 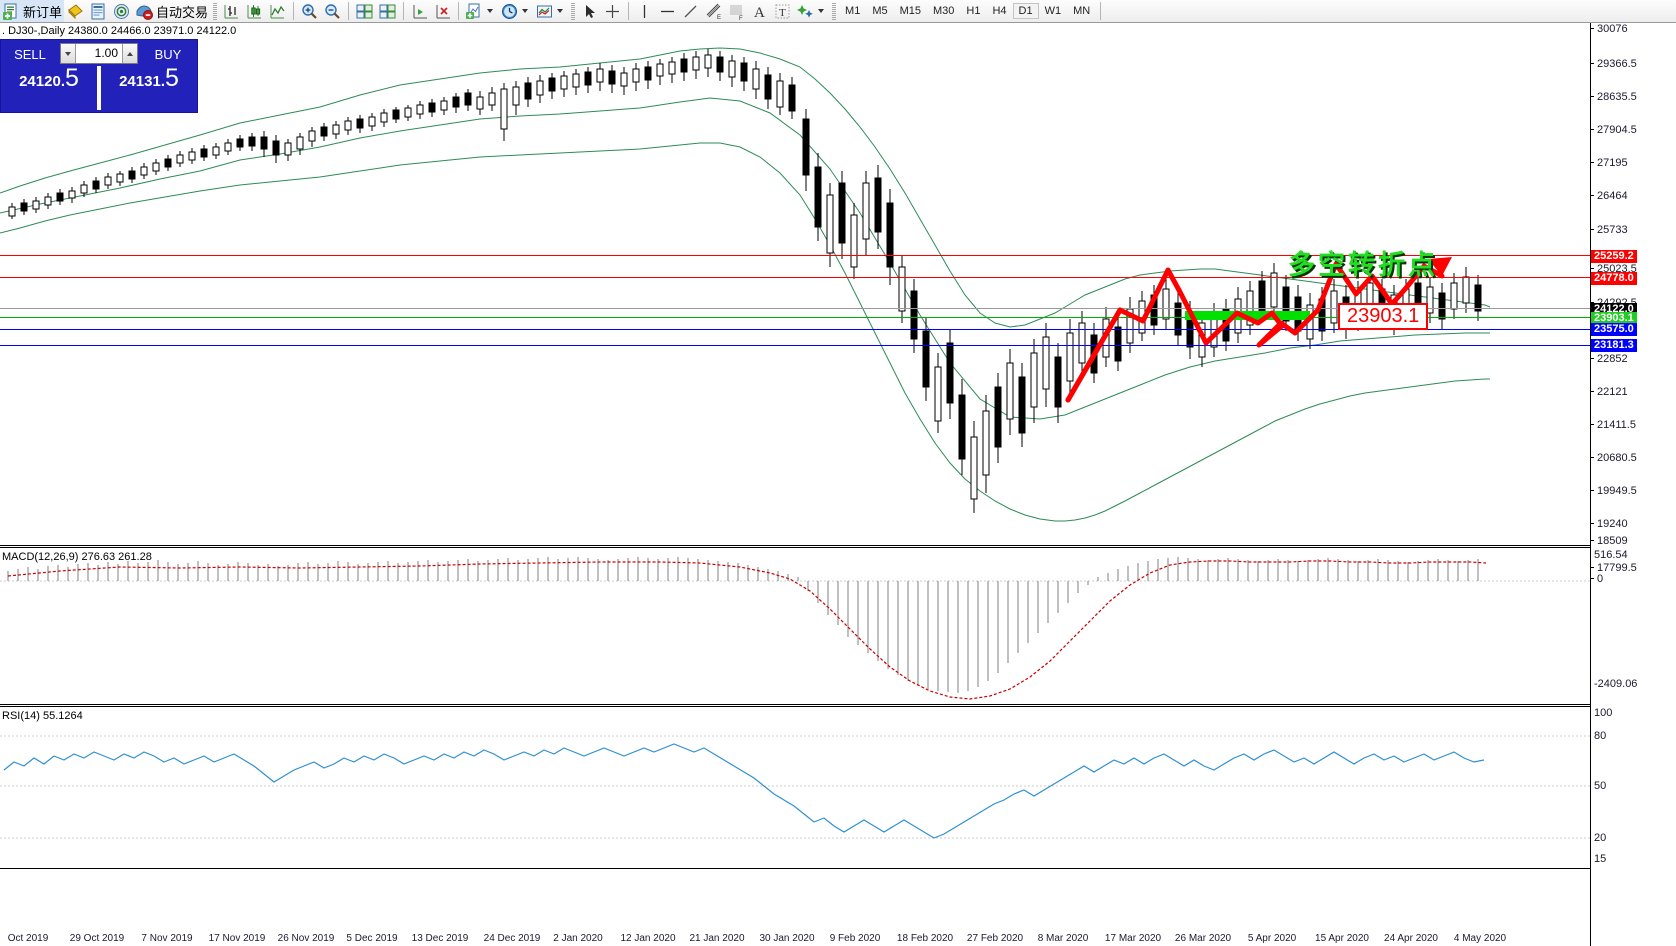 I want to click on one-click-trading-panel: SELL 1.00 BUY 24120 . 5 24131 ., so click(x=99, y=76).